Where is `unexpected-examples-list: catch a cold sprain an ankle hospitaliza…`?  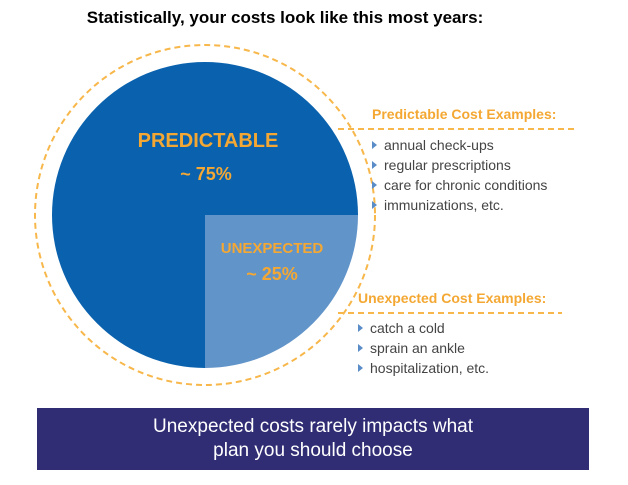
unexpected-examples-list: catch a cold sprain an ankle hospitaliza… is located at coordinates (423, 348).